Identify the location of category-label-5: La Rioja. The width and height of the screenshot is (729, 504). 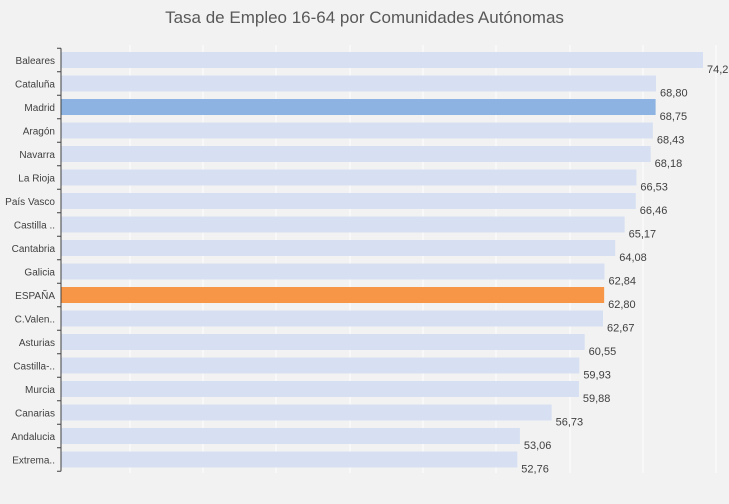
(36, 179).